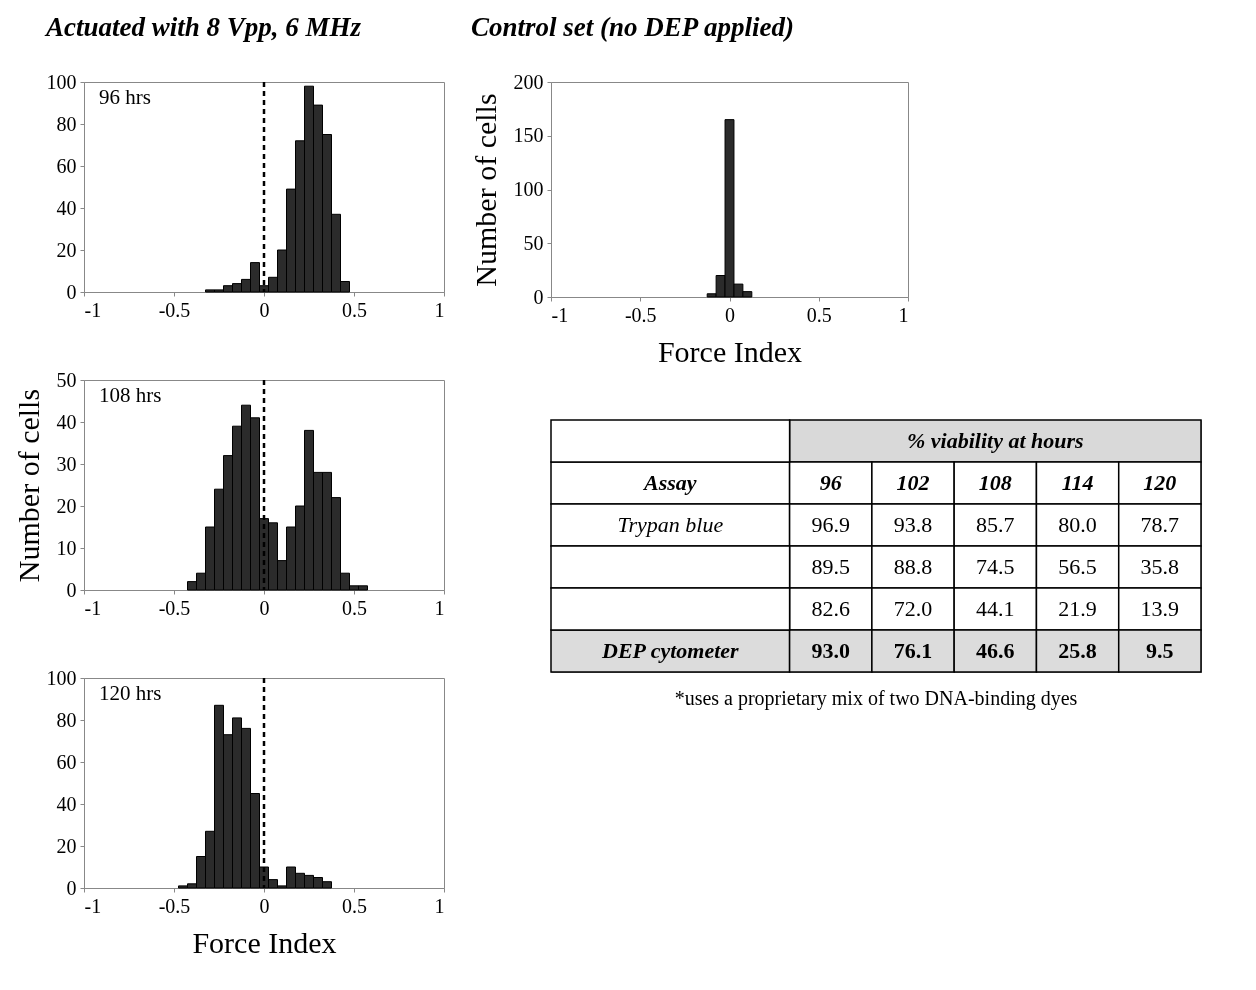 Image resolution: width=1256 pixels, height=990 pixels. Describe the element at coordinates (913, 650) in the screenshot. I see `data-label: 76.1` at that location.